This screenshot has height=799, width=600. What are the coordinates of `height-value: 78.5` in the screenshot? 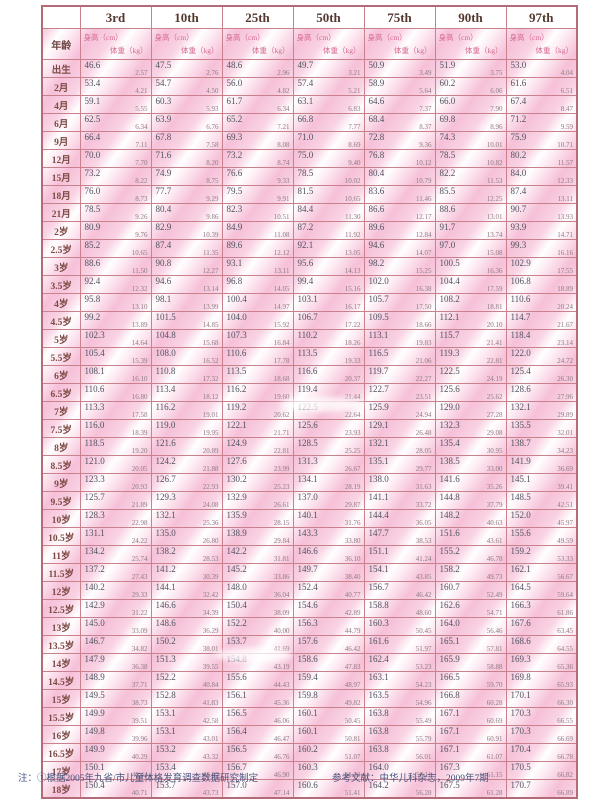 It's located at (92, 209).